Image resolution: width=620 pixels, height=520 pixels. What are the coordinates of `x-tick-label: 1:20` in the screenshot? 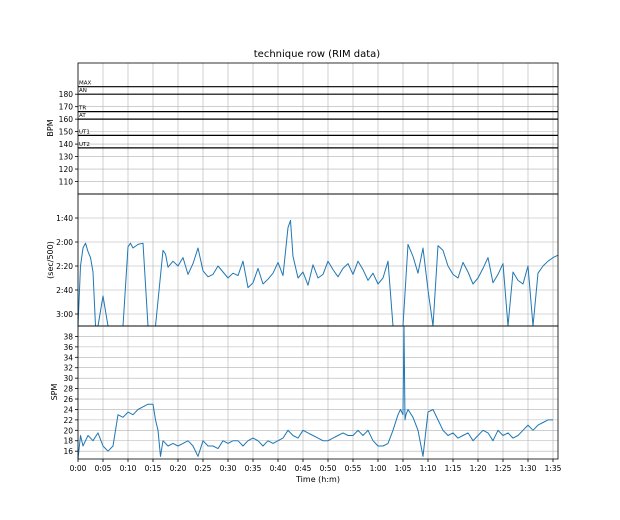 It's located at (478, 468).